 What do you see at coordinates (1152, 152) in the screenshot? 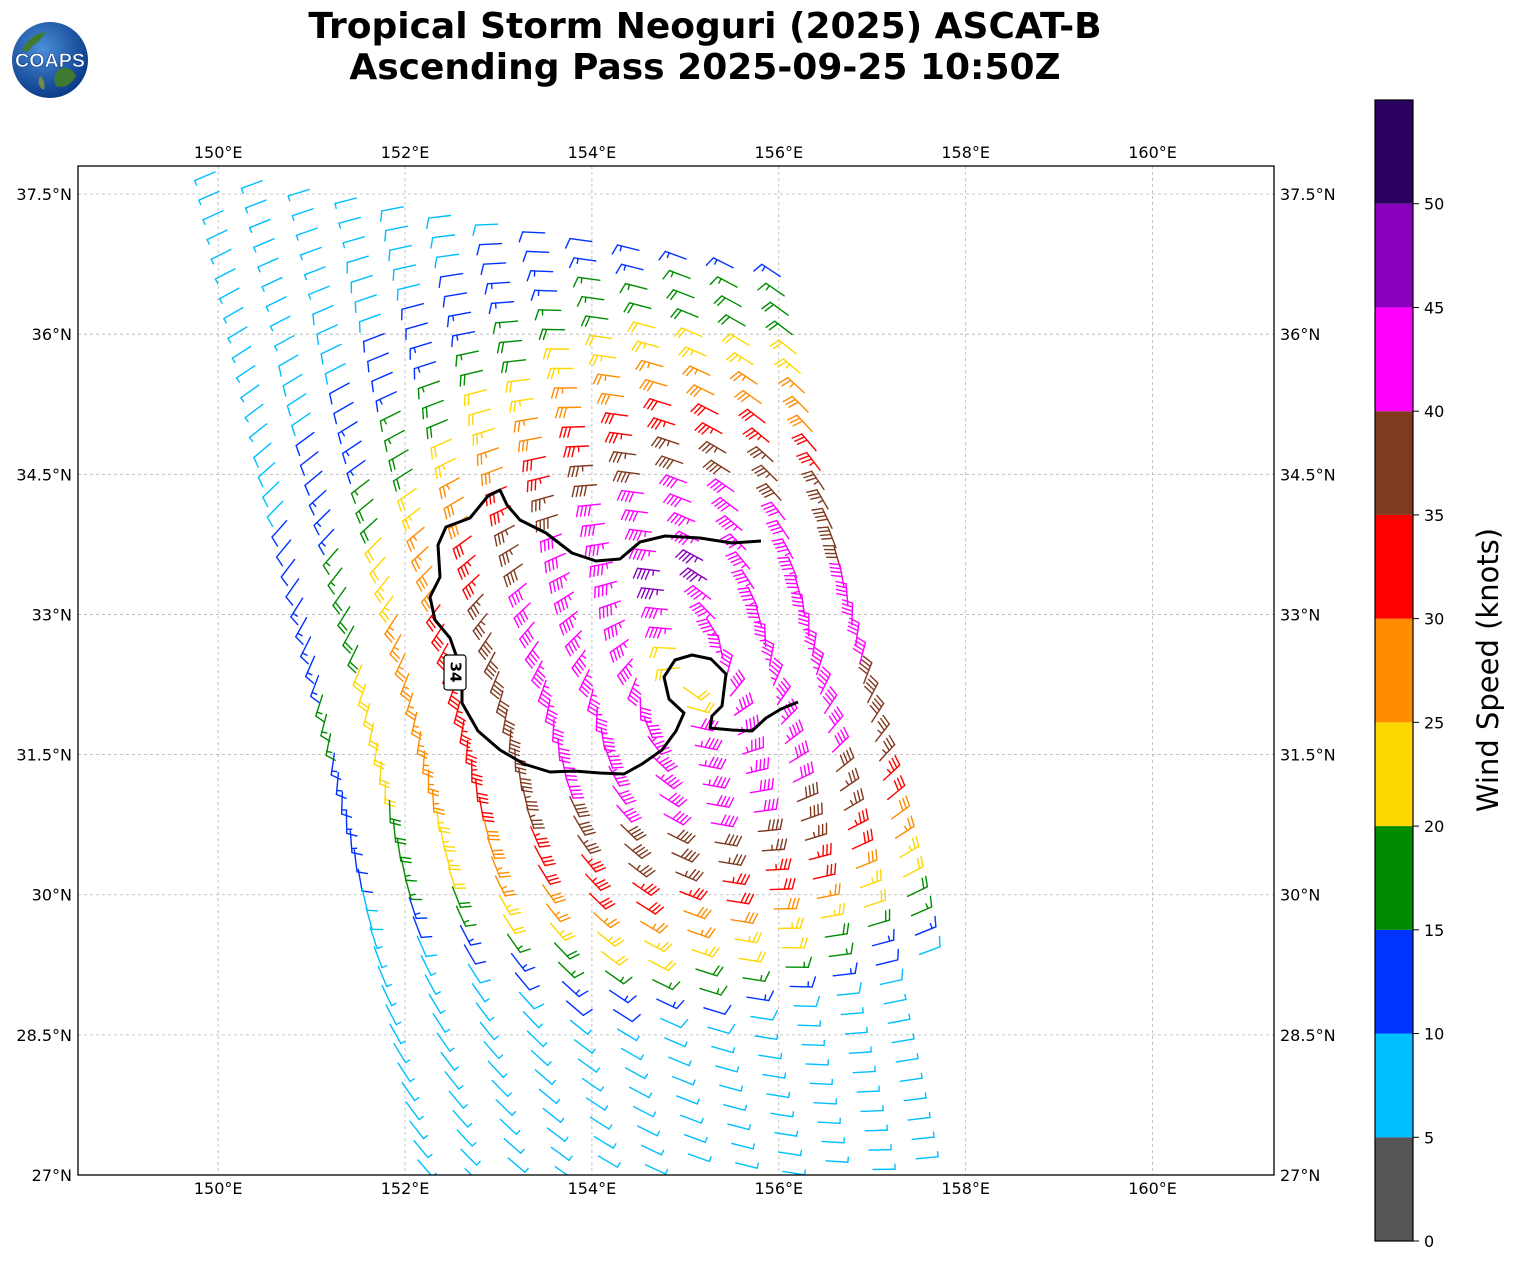
I see `lon-tick-label-top: 160°E` at bounding box center [1152, 152].